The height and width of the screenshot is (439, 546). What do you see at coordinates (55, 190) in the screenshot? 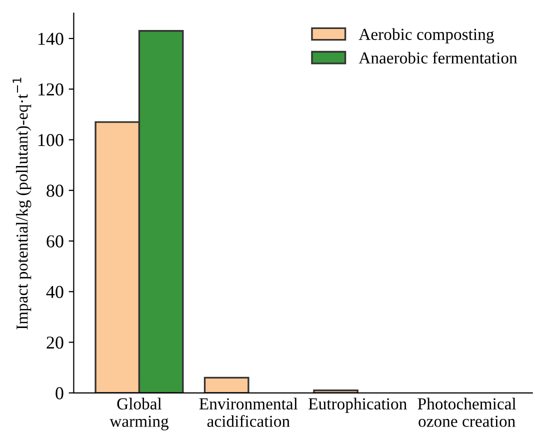
I see `y-tick-label: 80` at bounding box center [55, 190].